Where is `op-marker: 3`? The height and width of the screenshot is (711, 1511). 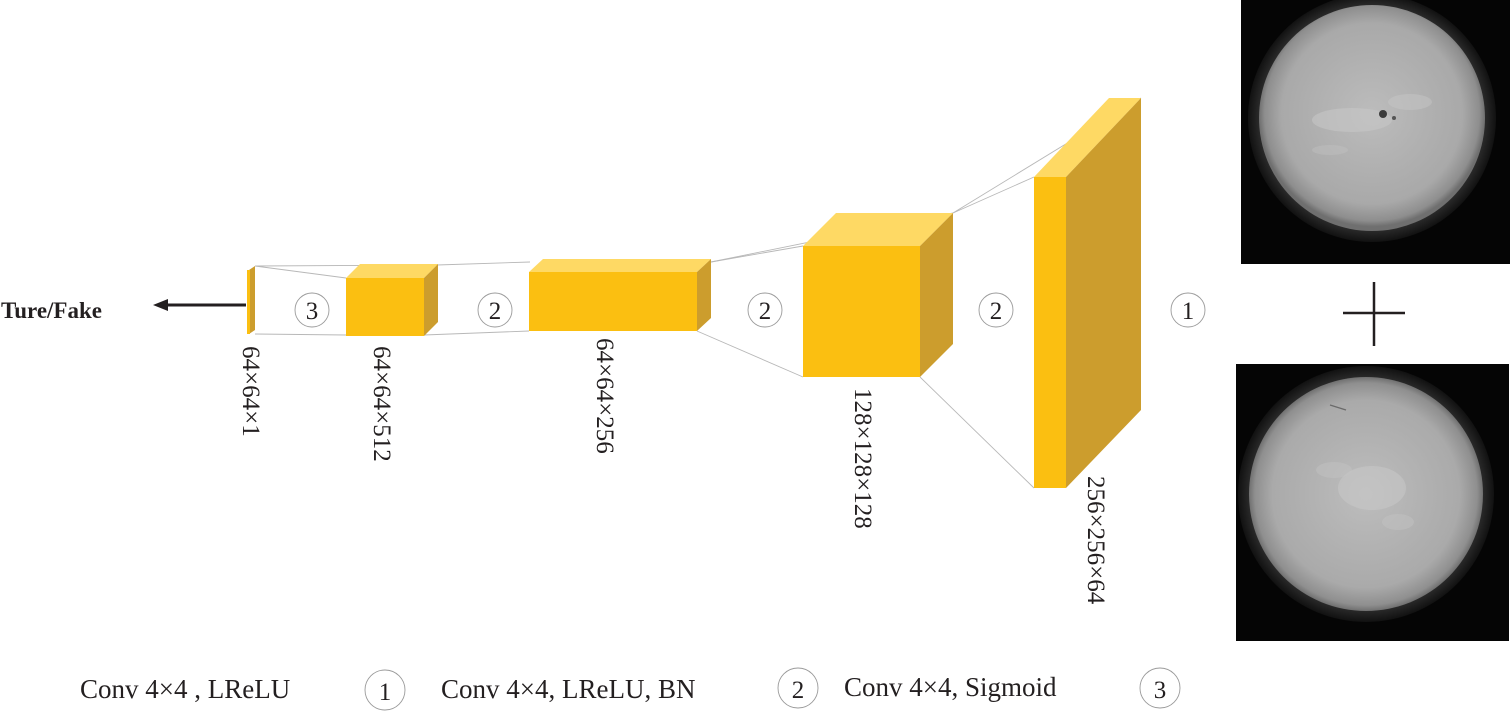
op-marker: 3 is located at coordinates (312, 310).